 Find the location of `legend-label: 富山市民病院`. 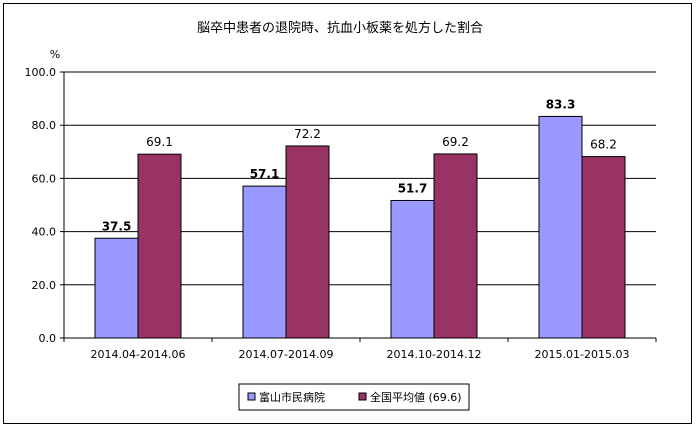

legend-label: 富山市民病院 is located at coordinates (292, 397).